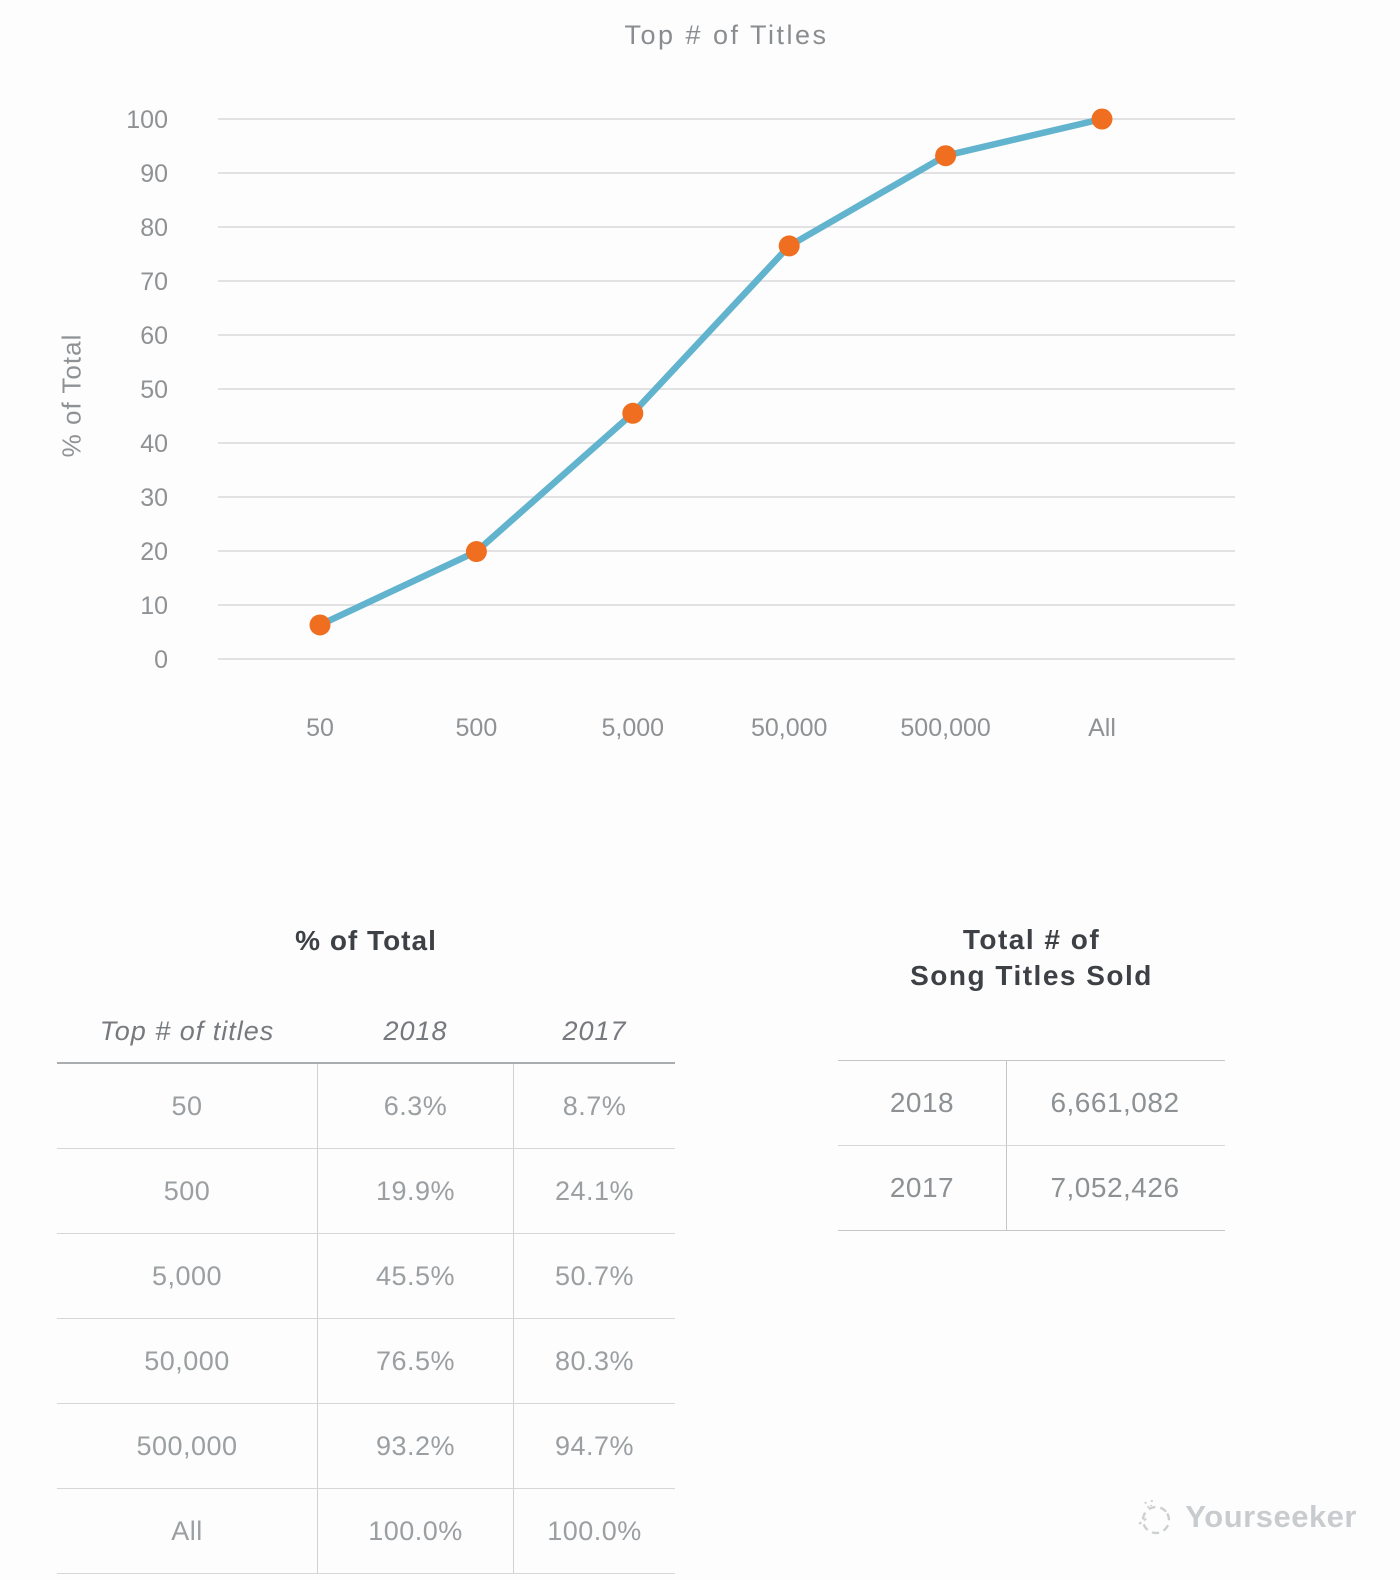 The height and width of the screenshot is (1580, 1400). What do you see at coordinates (154, 552) in the screenshot?
I see `y-tick-label: 20` at bounding box center [154, 552].